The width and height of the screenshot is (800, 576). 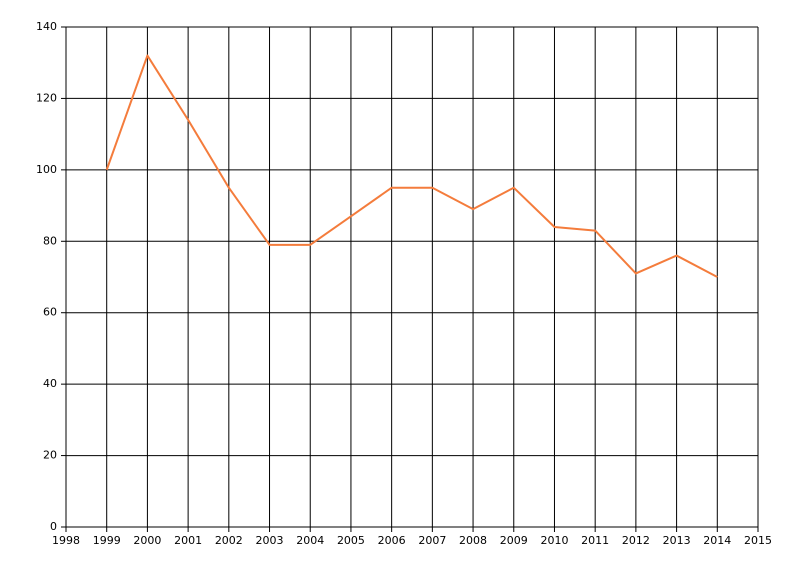 I want to click on y-tick-label: 60, so click(x=50, y=312).